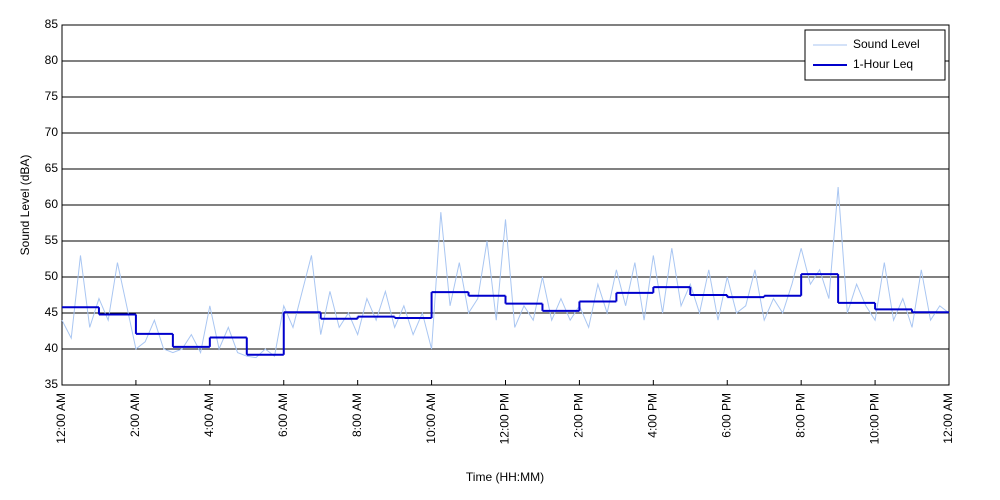  Describe the element at coordinates (653, 415) in the screenshot. I see `x-tick-label: 4:00 PM` at that location.